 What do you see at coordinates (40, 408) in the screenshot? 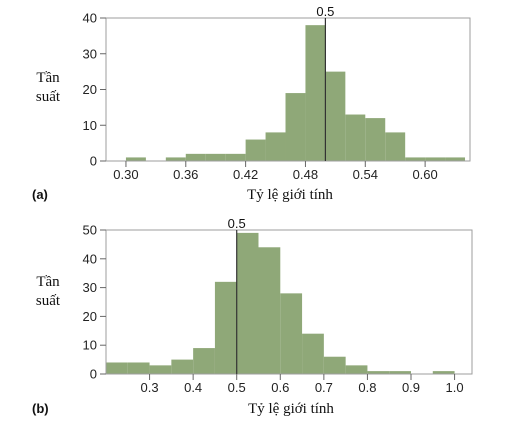
I see `panel-label: (b)` at bounding box center [40, 408].